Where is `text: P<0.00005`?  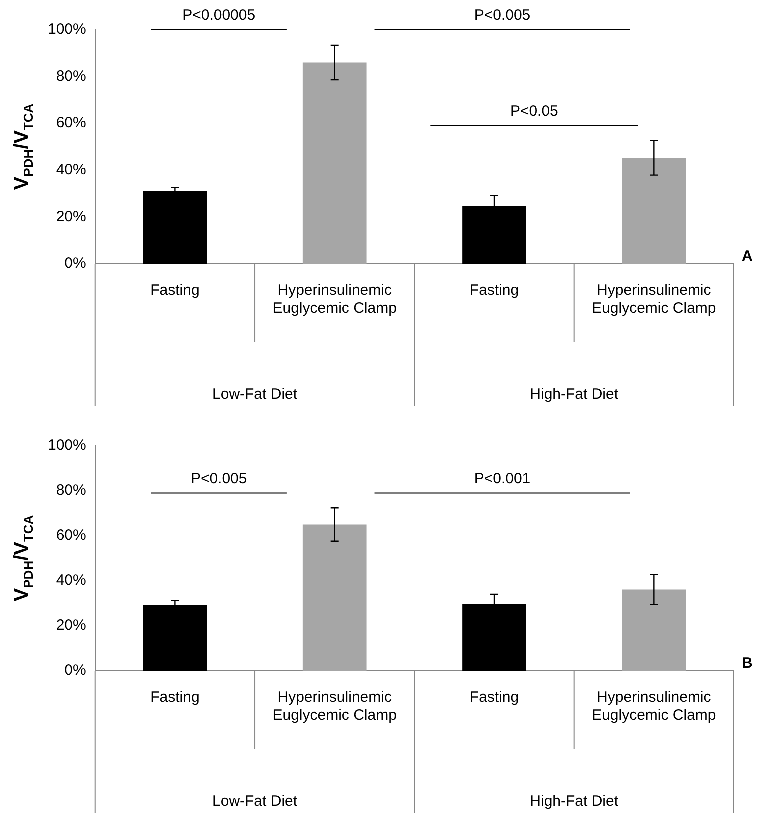
text: P<0.00005 is located at coordinates (219, 15).